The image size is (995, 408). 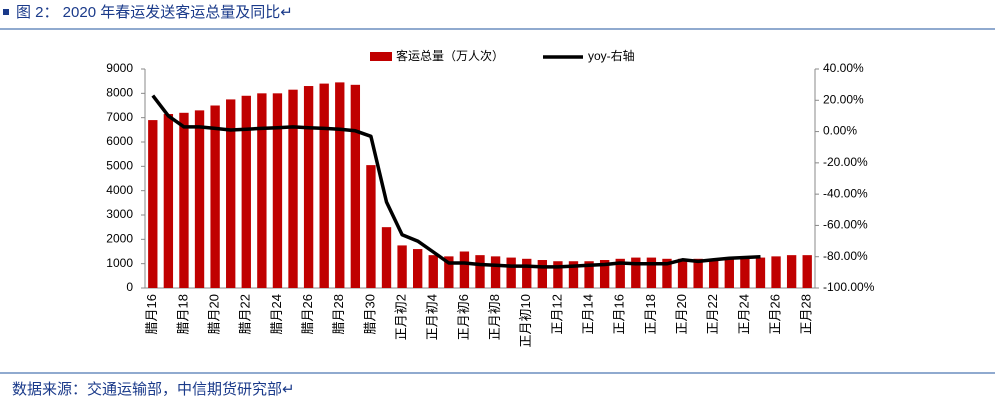 What do you see at coordinates (432, 317) in the screenshot?
I see `x-tick-label: 正月初4` at bounding box center [432, 317].